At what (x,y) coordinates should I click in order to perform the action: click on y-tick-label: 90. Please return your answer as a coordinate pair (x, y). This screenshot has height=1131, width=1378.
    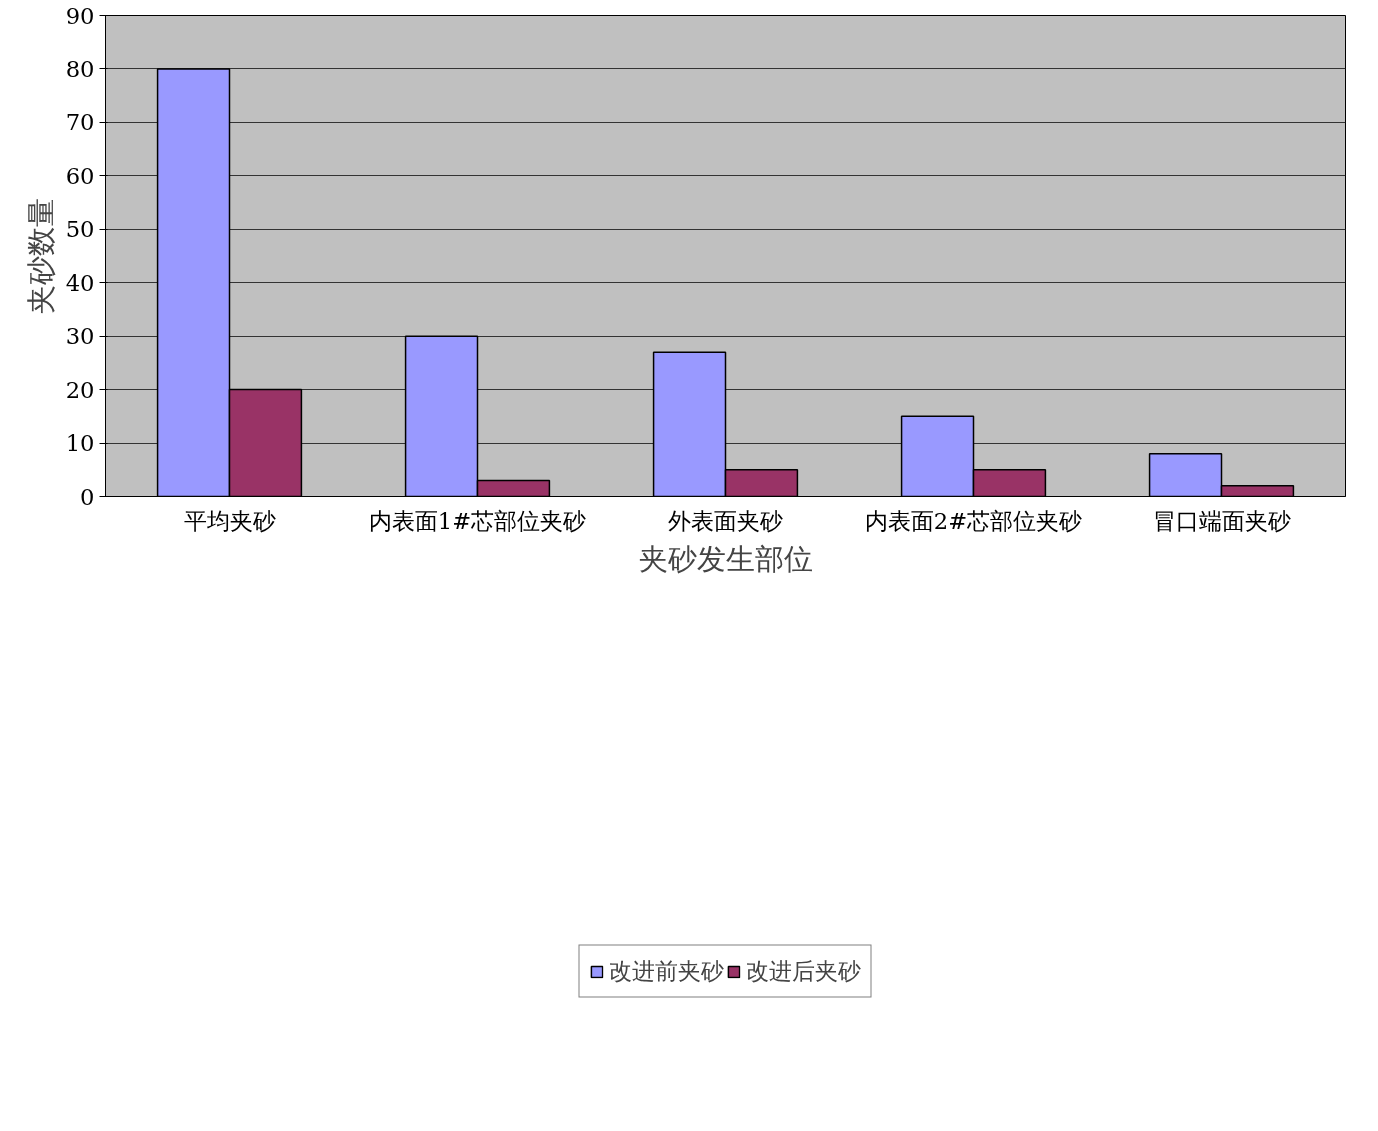
    Looking at the image, I should click on (80, 15).